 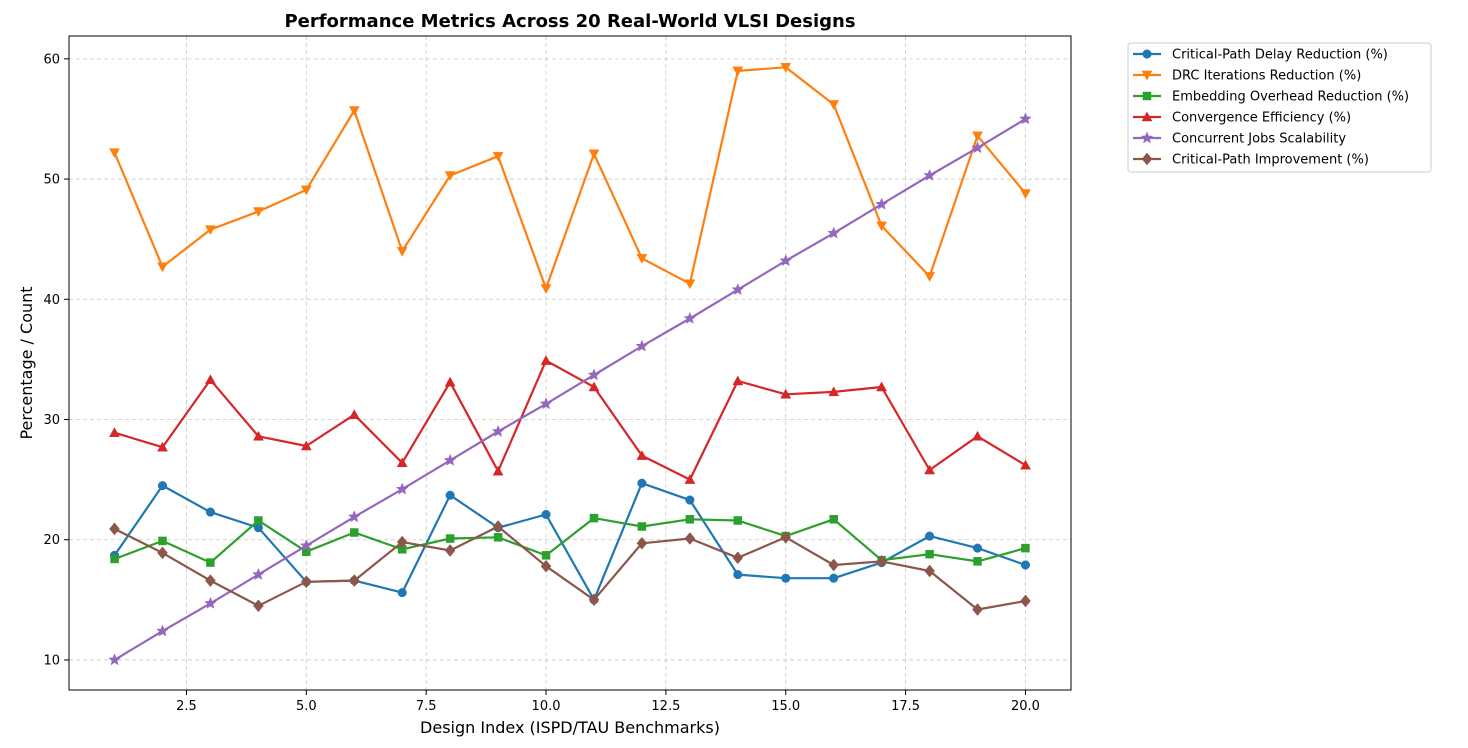 I want to click on x-tick-label: 5.0, so click(x=306, y=706).